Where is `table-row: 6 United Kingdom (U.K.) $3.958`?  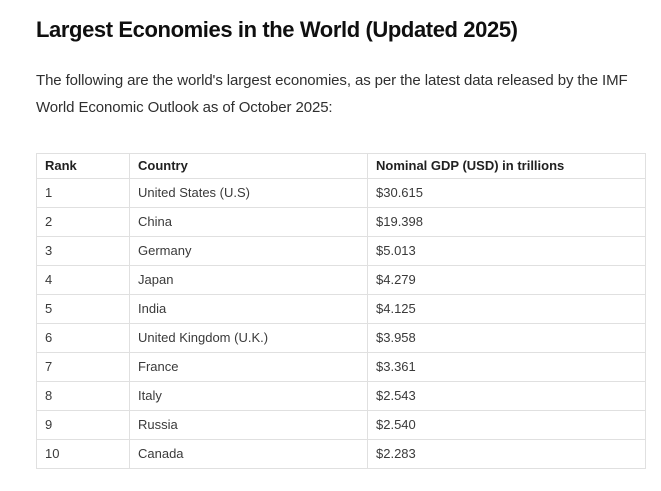 table-row: 6 United Kingdom (U.K.) $3.958 is located at coordinates (341, 338).